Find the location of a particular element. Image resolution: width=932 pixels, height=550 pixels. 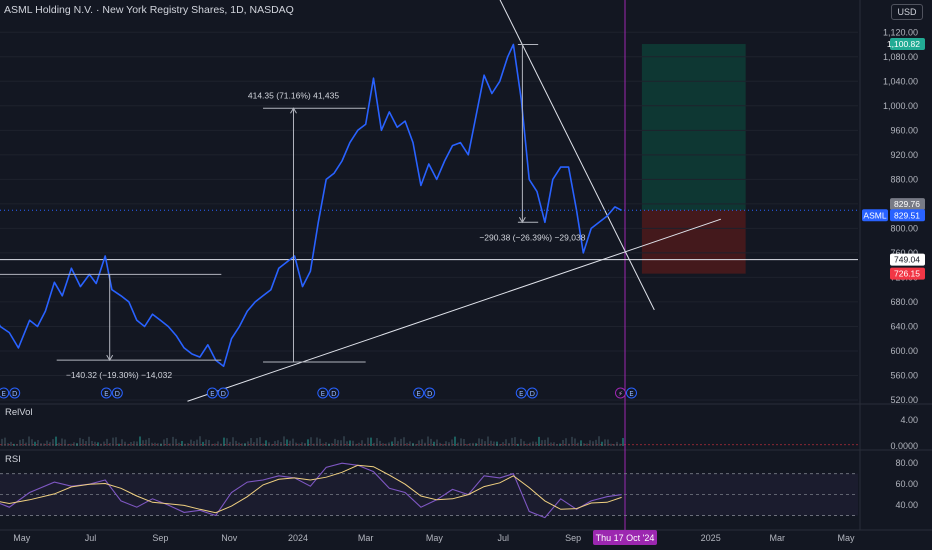

price-tag-label: 1,100.82 is located at coordinates (903, 44).